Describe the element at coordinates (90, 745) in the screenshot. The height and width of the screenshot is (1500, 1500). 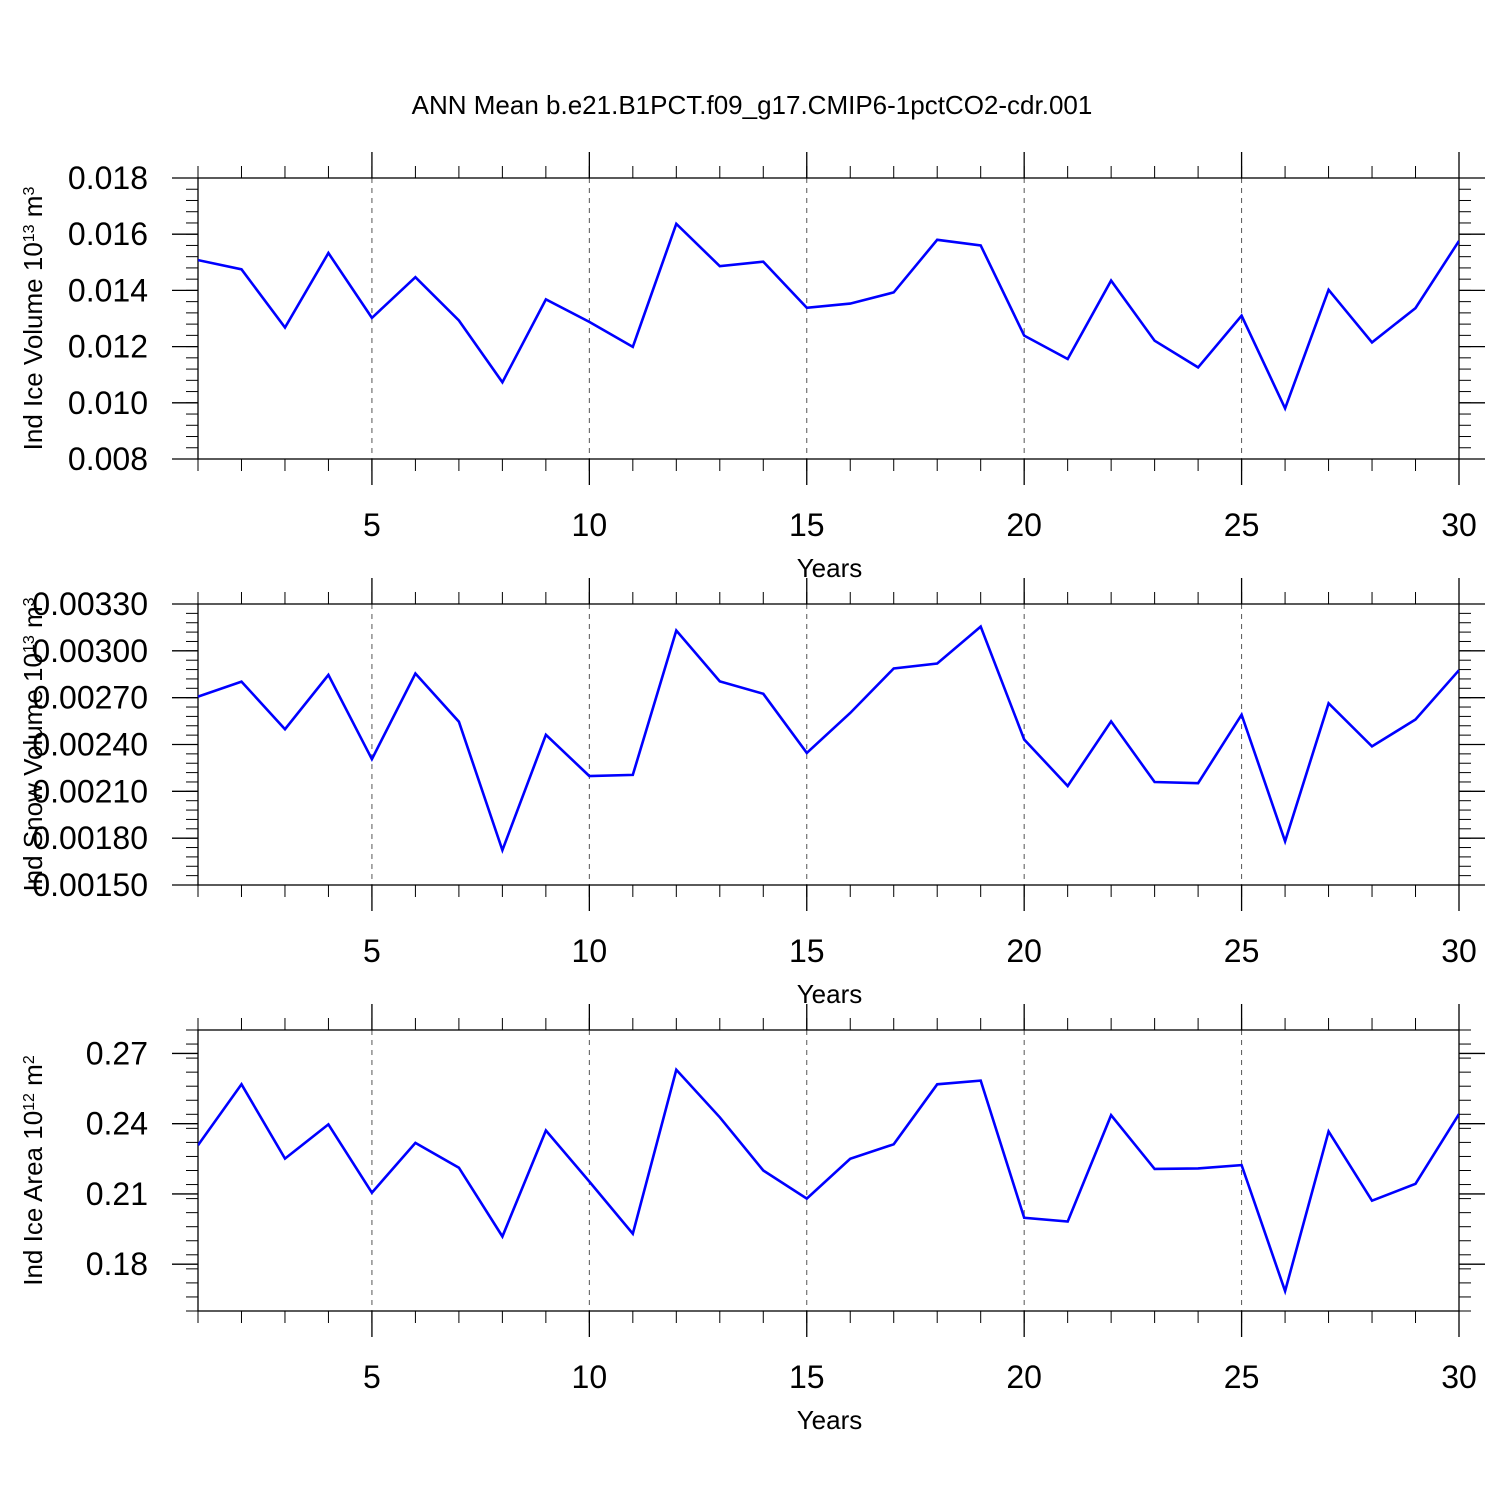
I see `y-tick-label: 0.00240` at that location.